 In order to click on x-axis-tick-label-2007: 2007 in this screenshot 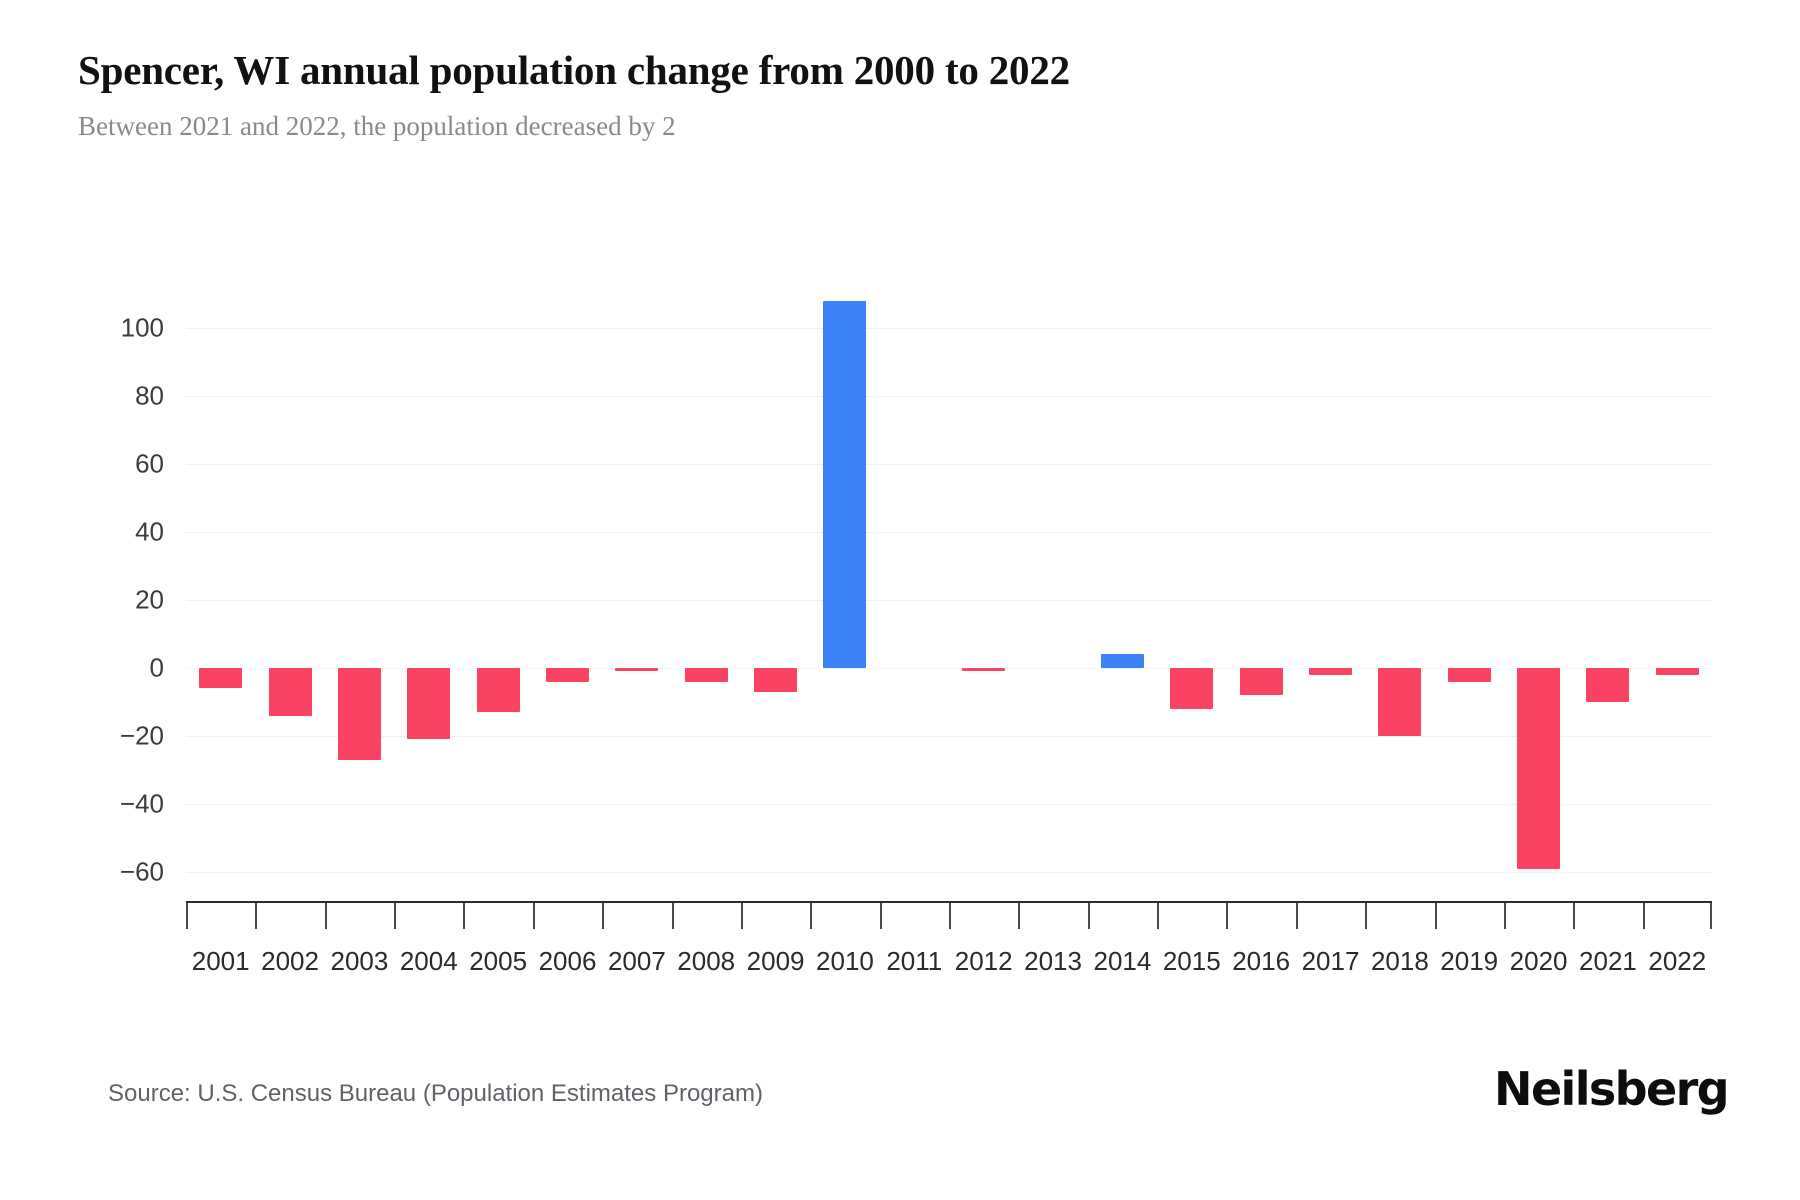, I will do `click(636, 961)`.